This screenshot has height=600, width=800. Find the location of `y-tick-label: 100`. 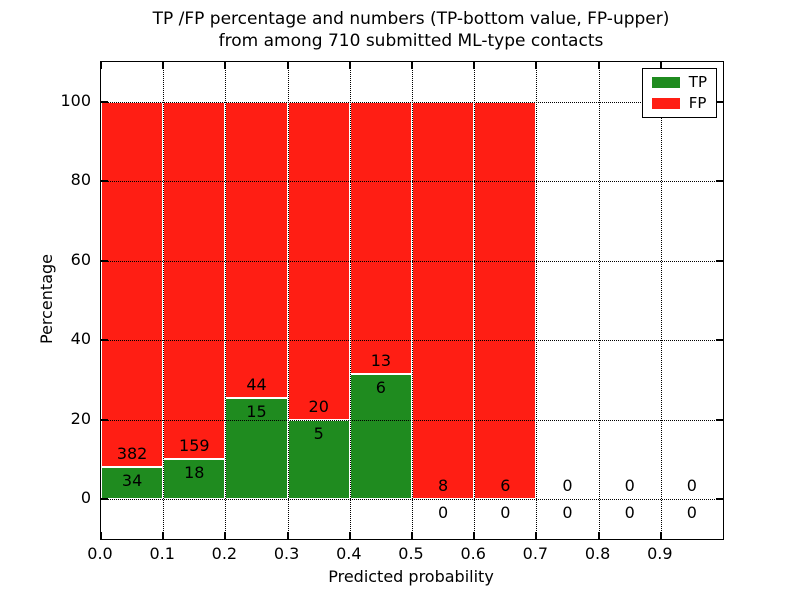

y-tick-label: 100 is located at coordinates (75, 100).